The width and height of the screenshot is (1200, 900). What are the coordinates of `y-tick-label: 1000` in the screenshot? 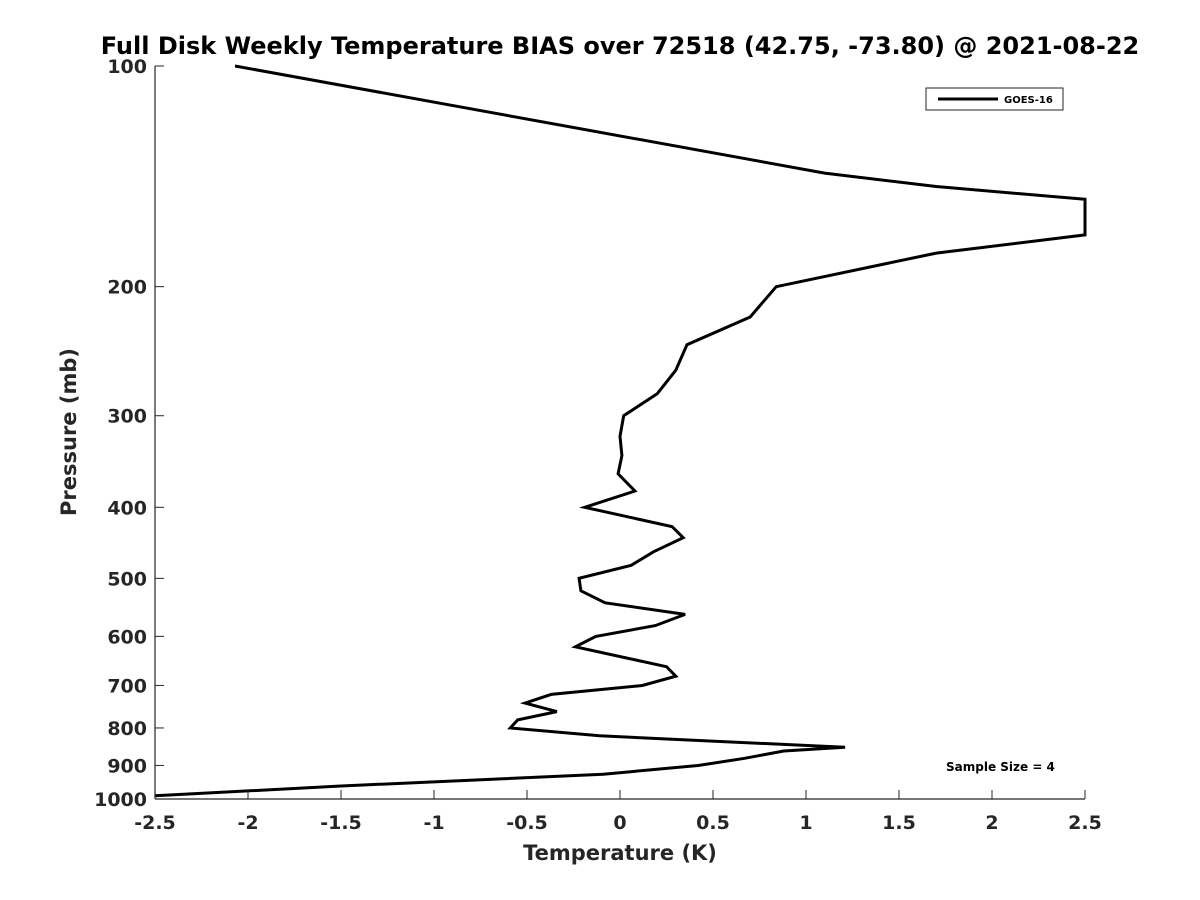 It's located at (120, 800).